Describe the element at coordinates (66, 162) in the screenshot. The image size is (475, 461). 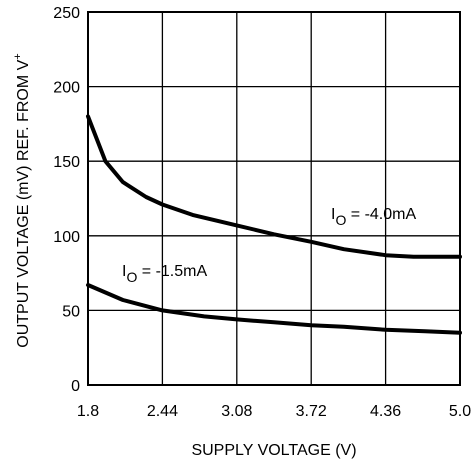
I see `y-tick-label: 150` at that location.